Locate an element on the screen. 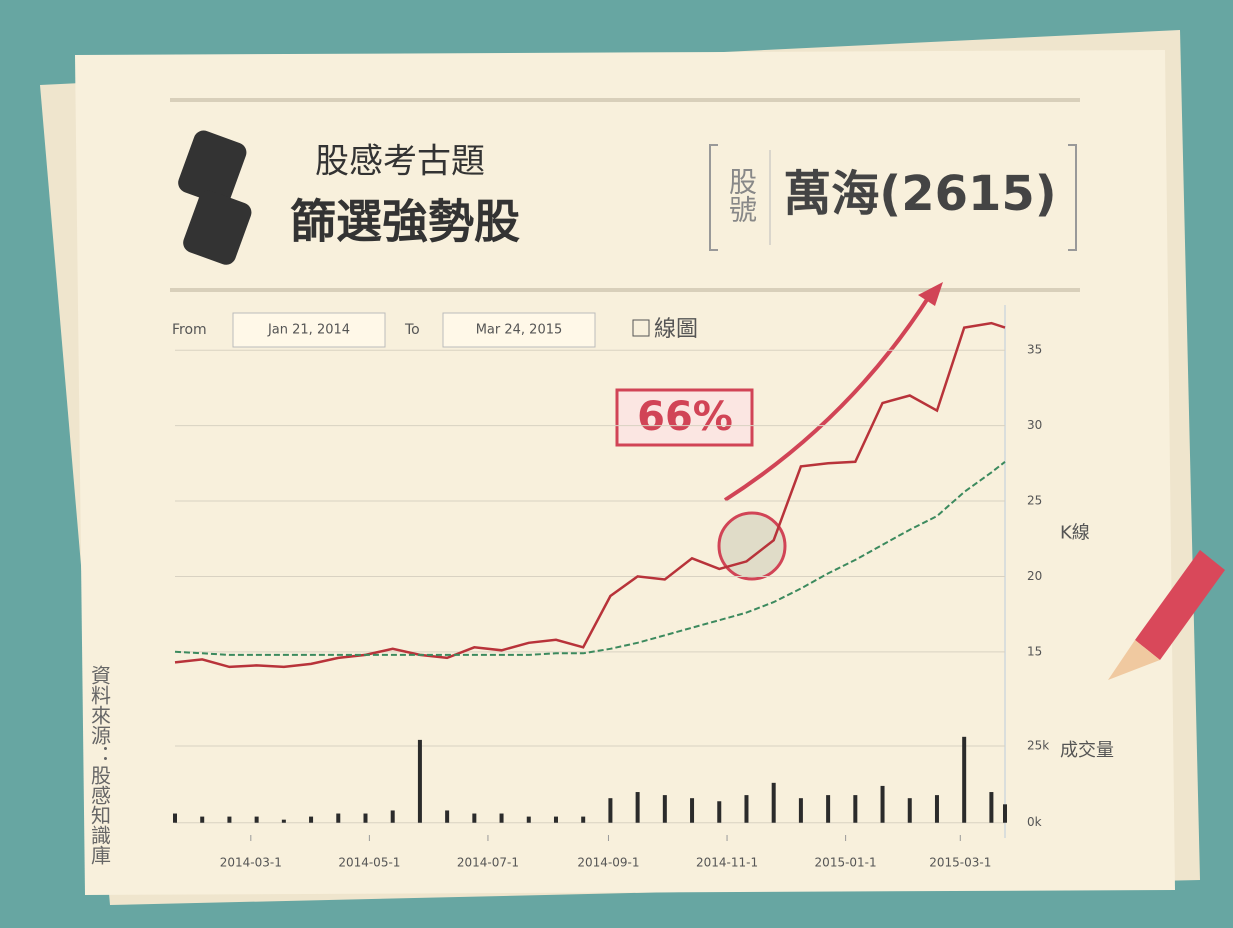 This screenshot has height=928, width=1233. y-tick-label: 20 is located at coordinates (1034, 576).